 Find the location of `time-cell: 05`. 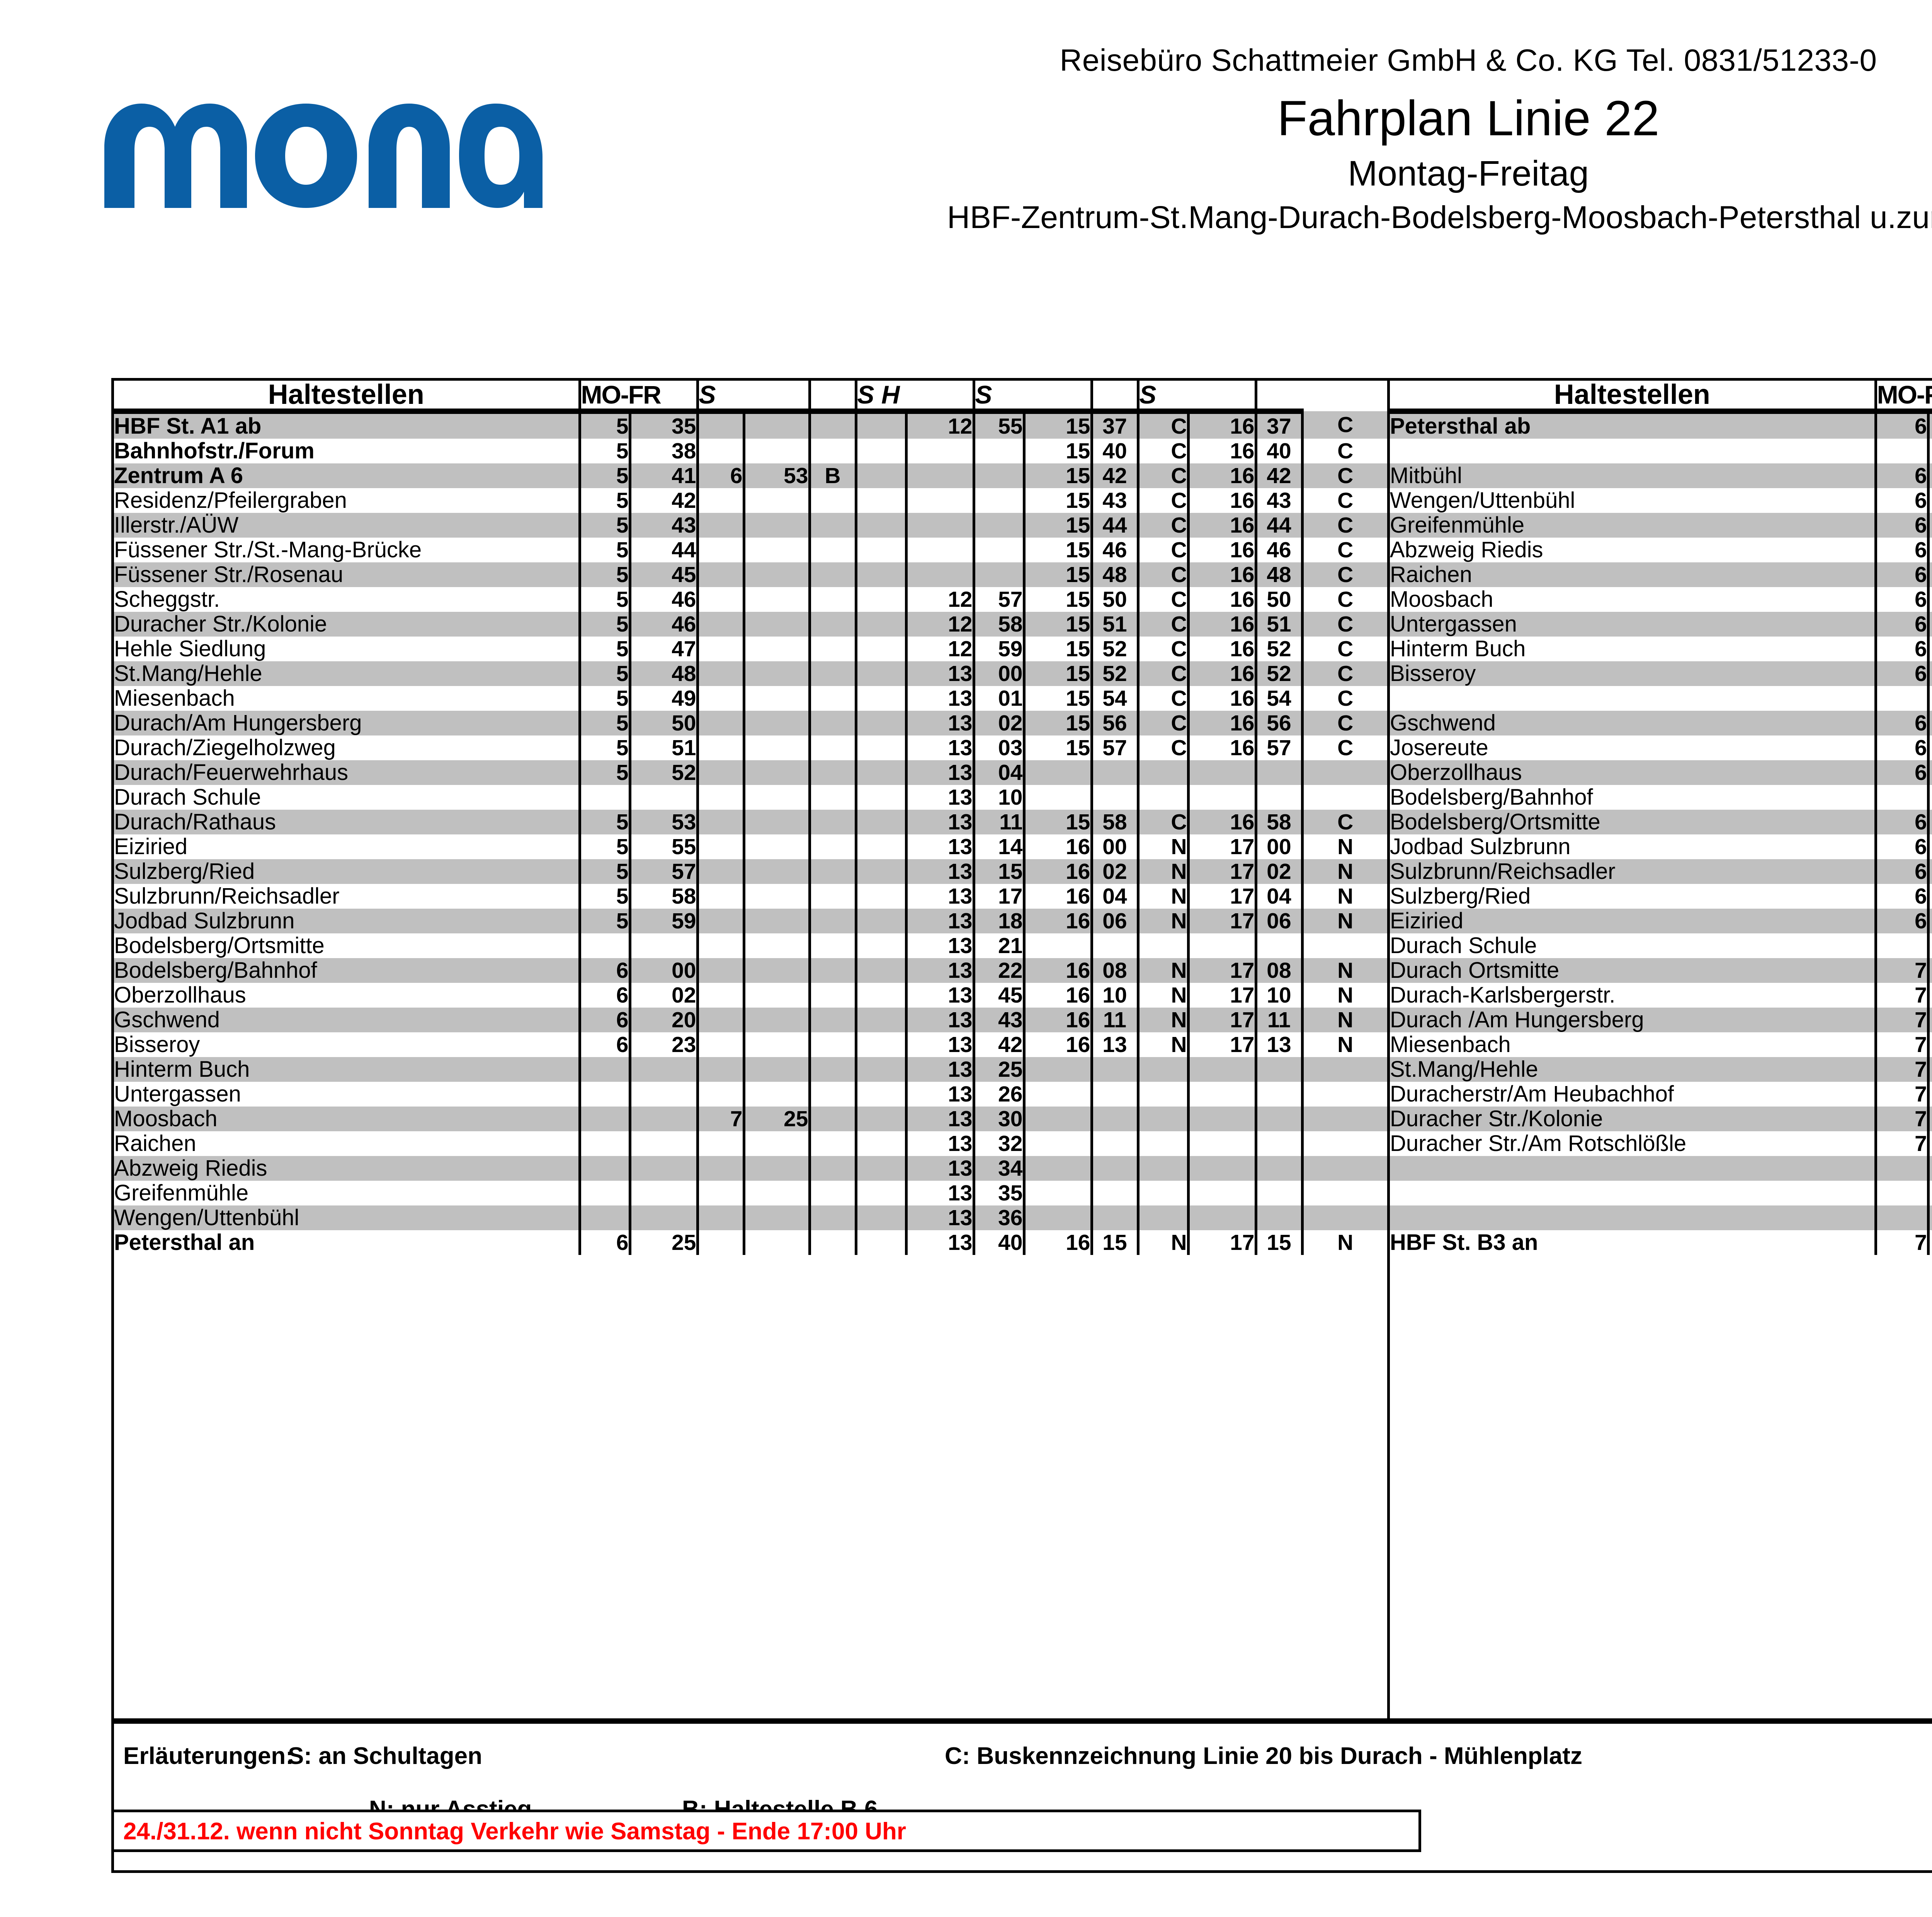

time-cell: 05 is located at coordinates (1929, 971).